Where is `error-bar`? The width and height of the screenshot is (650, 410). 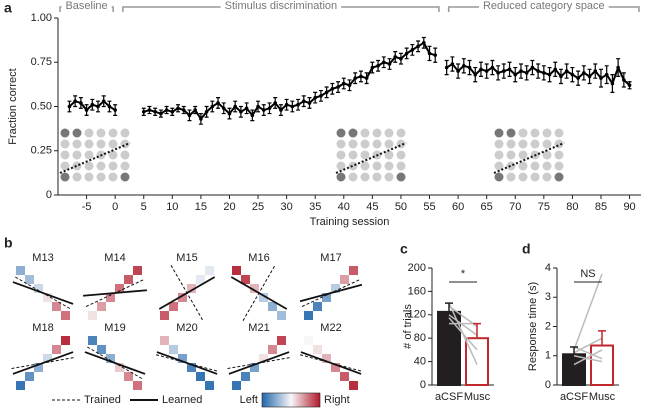 error-bar is located at coordinates (574, 350).